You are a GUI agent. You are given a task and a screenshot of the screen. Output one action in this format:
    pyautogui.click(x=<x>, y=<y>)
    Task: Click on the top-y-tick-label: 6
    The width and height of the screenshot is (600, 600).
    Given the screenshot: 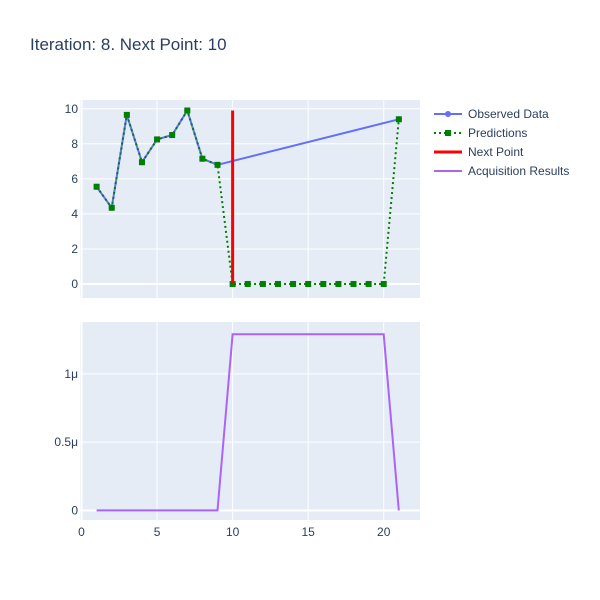 What is the action you would take?
    pyautogui.click(x=74, y=179)
    